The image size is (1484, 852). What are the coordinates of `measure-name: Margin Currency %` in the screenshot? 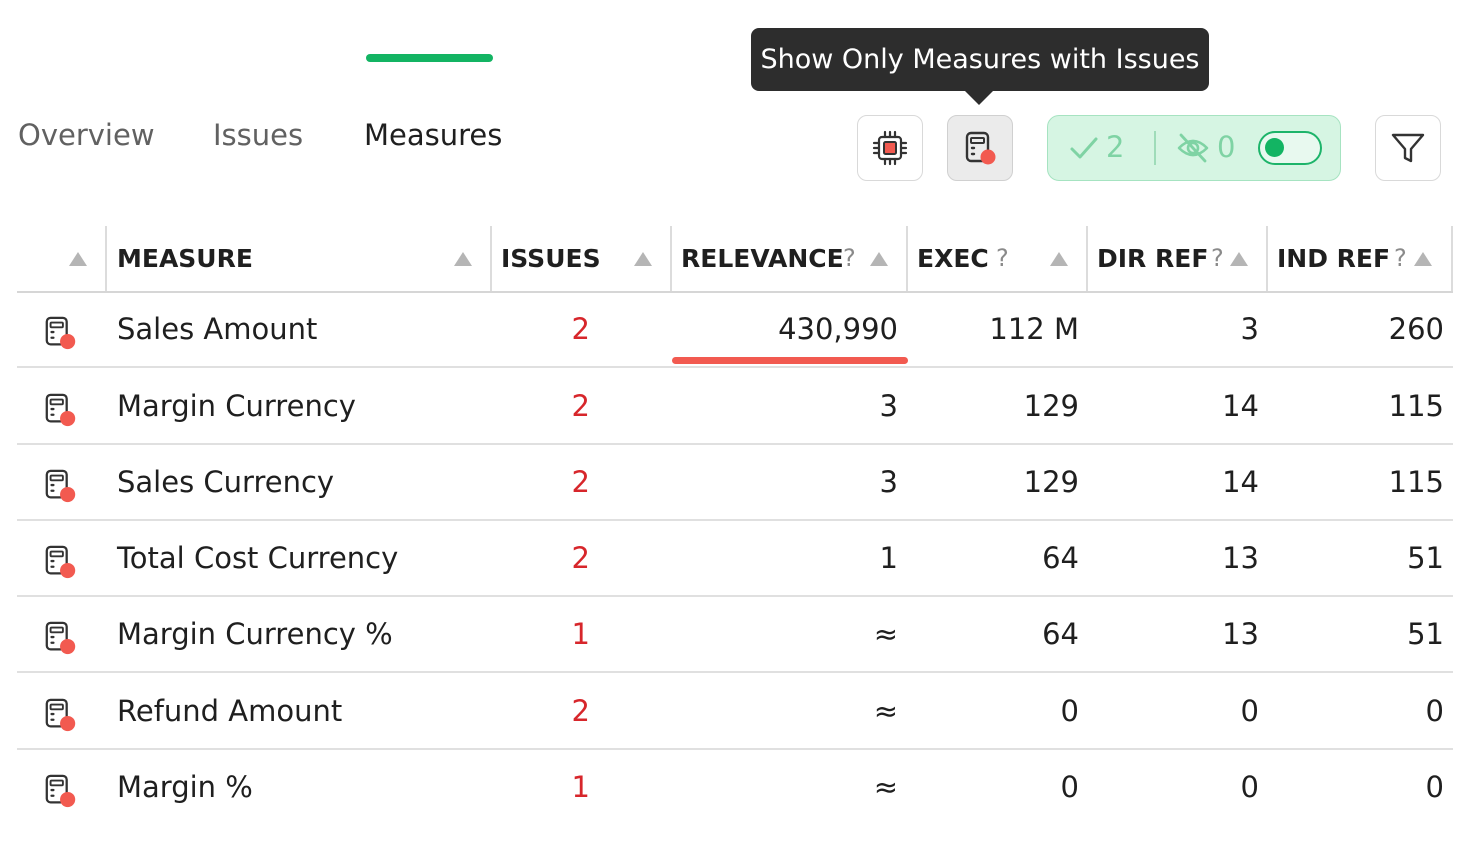 It's located at (255, 634).